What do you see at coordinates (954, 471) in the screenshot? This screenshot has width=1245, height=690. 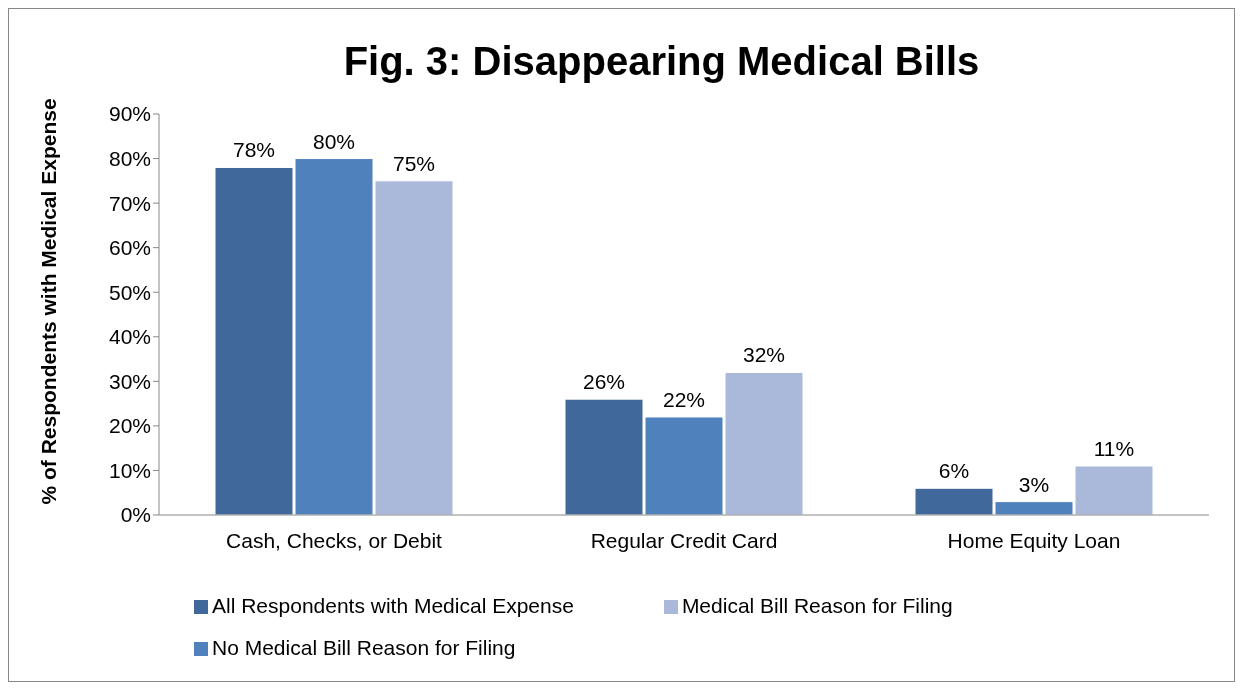 I see `data-label: 6%` at bounding box center [954, 471].